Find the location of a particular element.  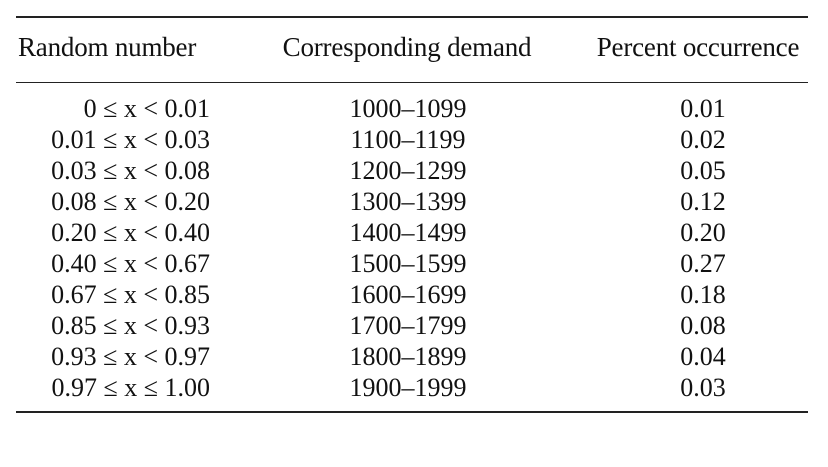

table-row: 0 ≤ x < 0.01 1000–1099 0.01 is located at coordinates (412, 108).